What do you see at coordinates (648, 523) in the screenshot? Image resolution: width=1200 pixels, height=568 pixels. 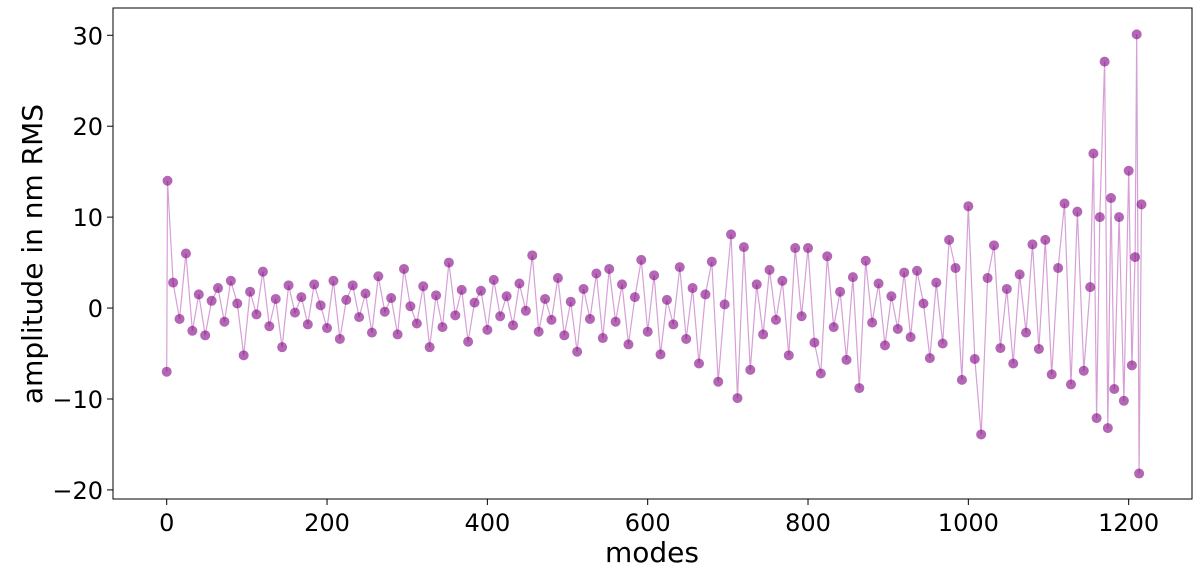 I see `x-tick-label: 600` at bounding box center [648, 523].